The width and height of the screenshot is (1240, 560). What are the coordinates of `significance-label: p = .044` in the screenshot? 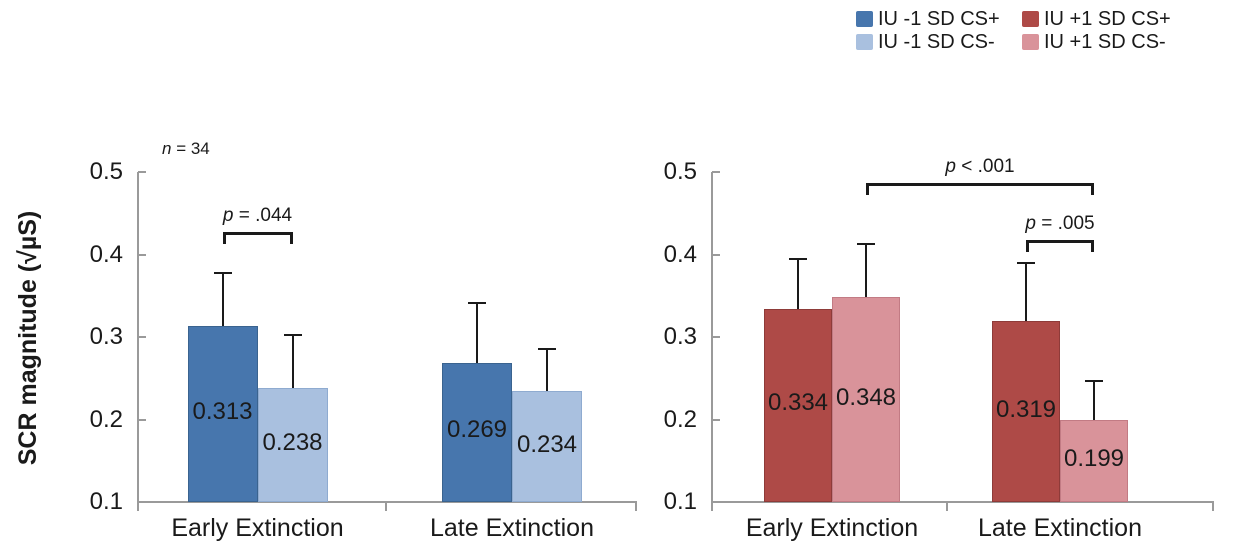 It's located at (258, 216).